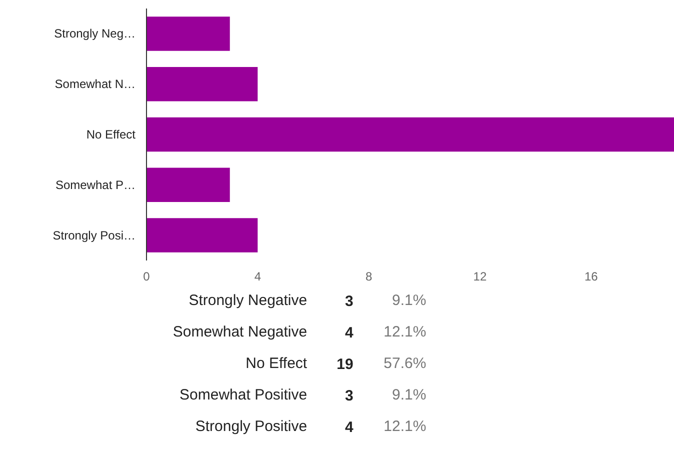 The height and width of the screenshot is (466, 674). Describe the element at coordinates (591, 277) in the screenshot. I see `x-tick-label: 16` at that location.